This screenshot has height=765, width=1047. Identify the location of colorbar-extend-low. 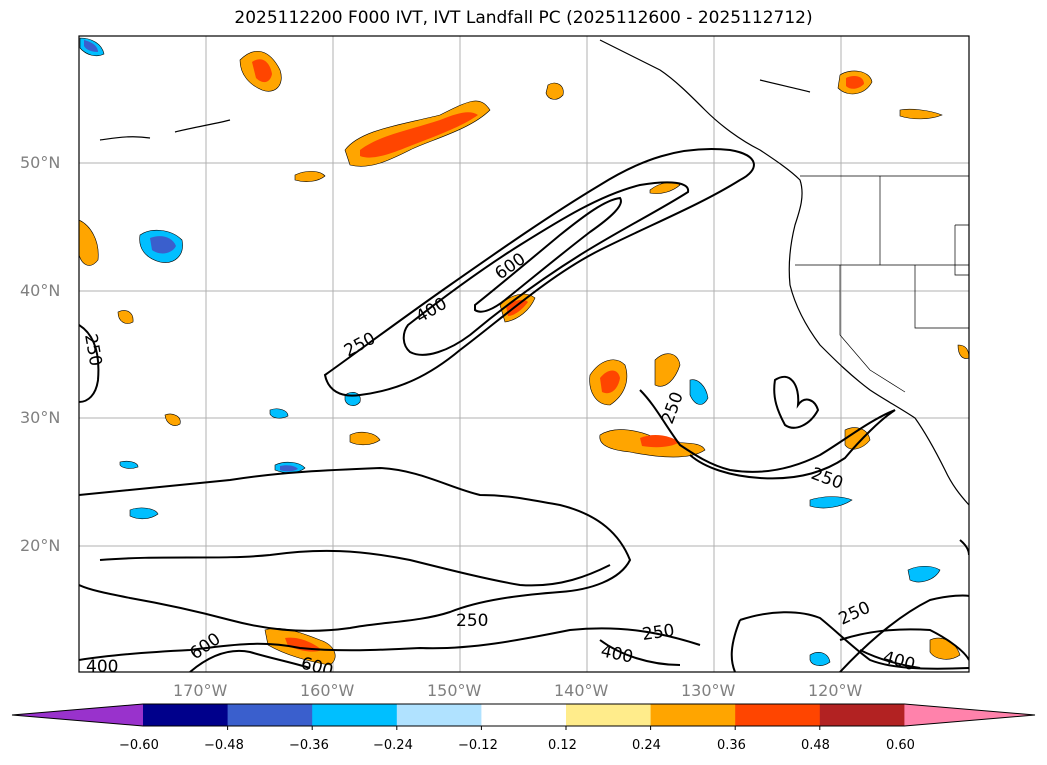
(77, 715).